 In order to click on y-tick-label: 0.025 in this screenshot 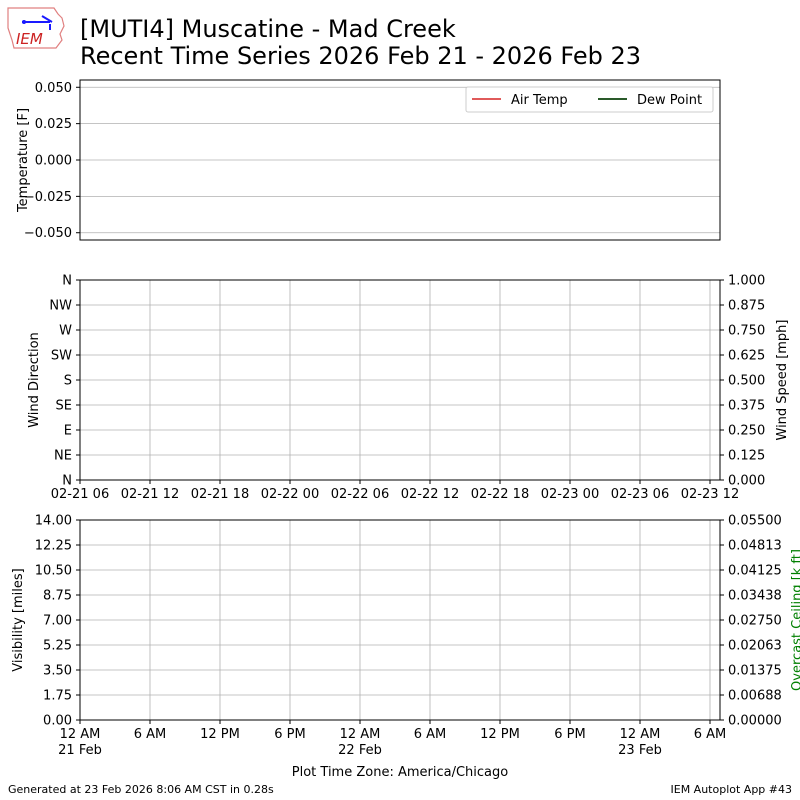, I will do `click(53, 124)`.